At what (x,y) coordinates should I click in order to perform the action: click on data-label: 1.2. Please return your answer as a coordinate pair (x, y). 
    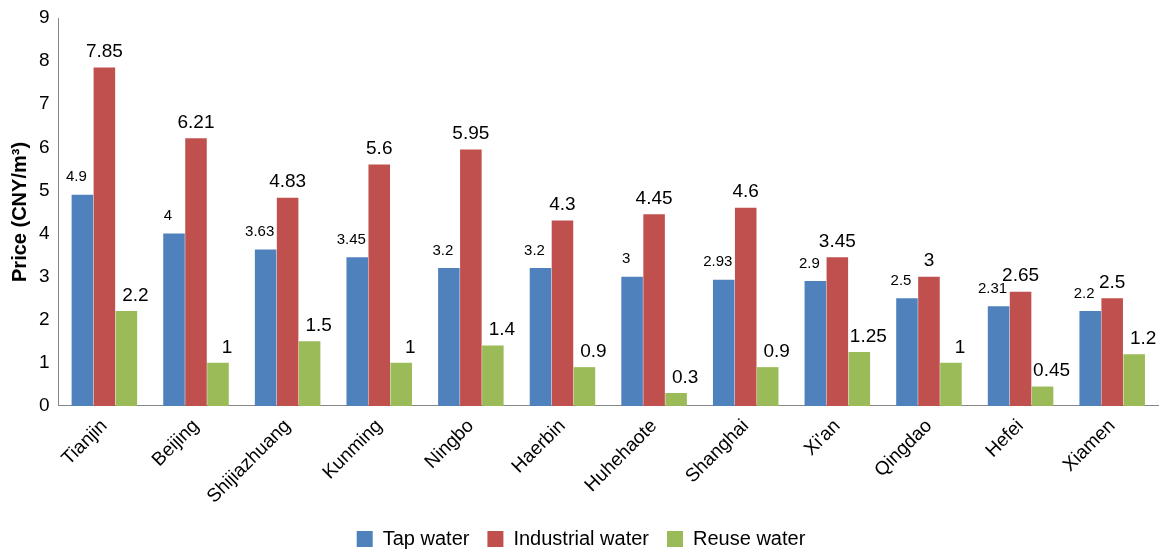
    Looking at the image, I should click on (1143, 337).